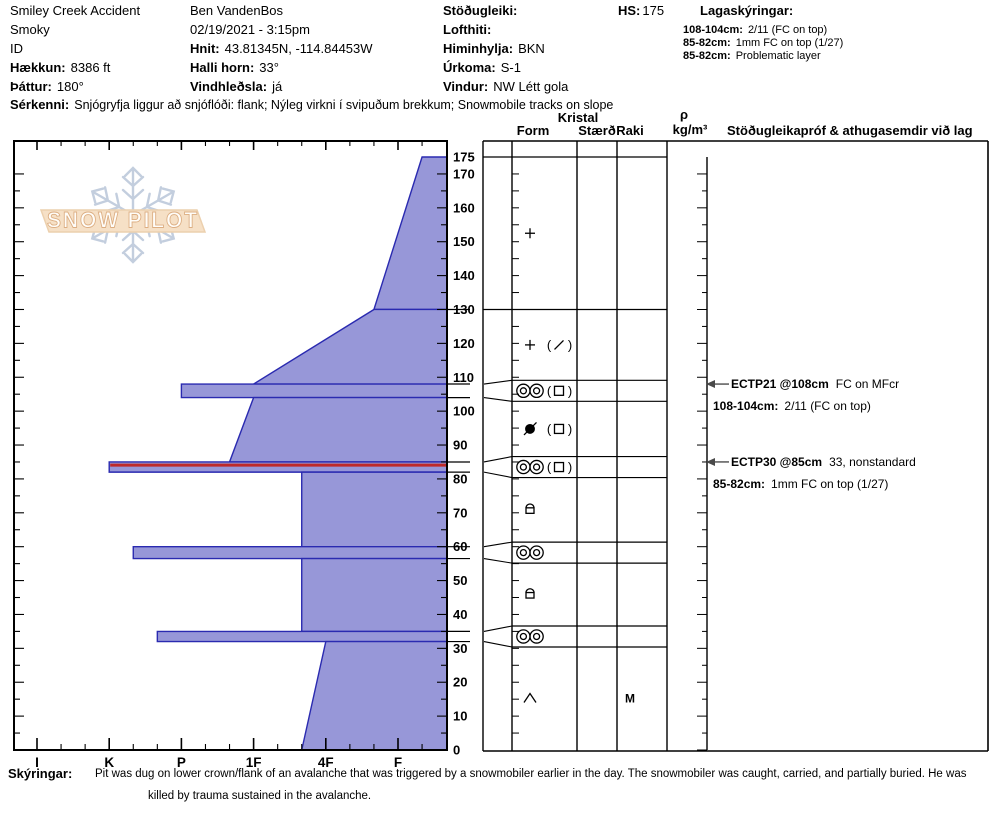 The image size is (994, 840). I want to click on logo-text: SNOW PILOT, so click(123, 220).